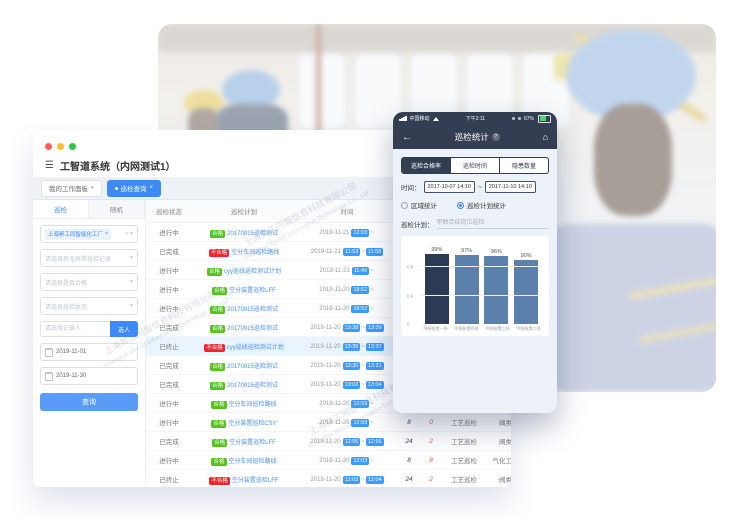 The image size is (738, 519). What do you see at coordinates (220, 442) in the screenshot?
I see `grade-badge: 合格` at bounding box center [220, 442].